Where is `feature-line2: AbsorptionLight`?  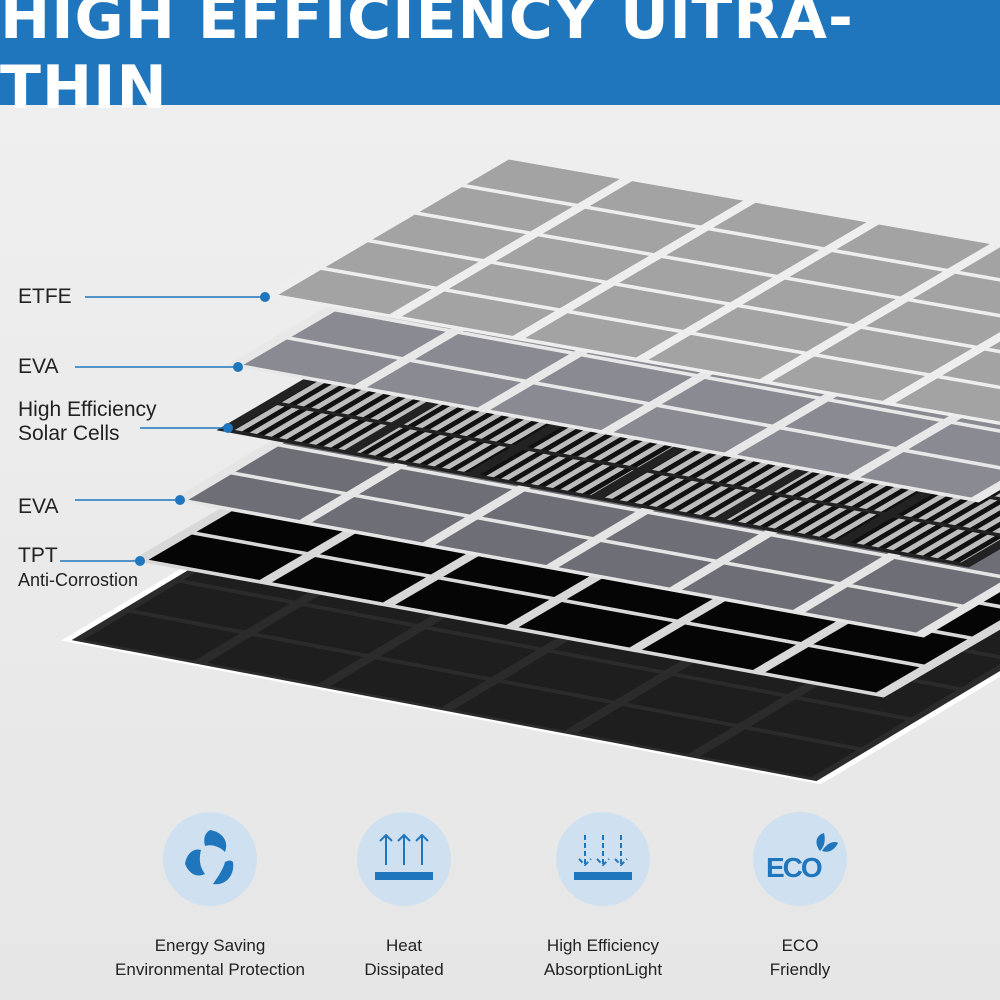
feature-line2: AbsorptionLight is located at coordinates (603, 969).